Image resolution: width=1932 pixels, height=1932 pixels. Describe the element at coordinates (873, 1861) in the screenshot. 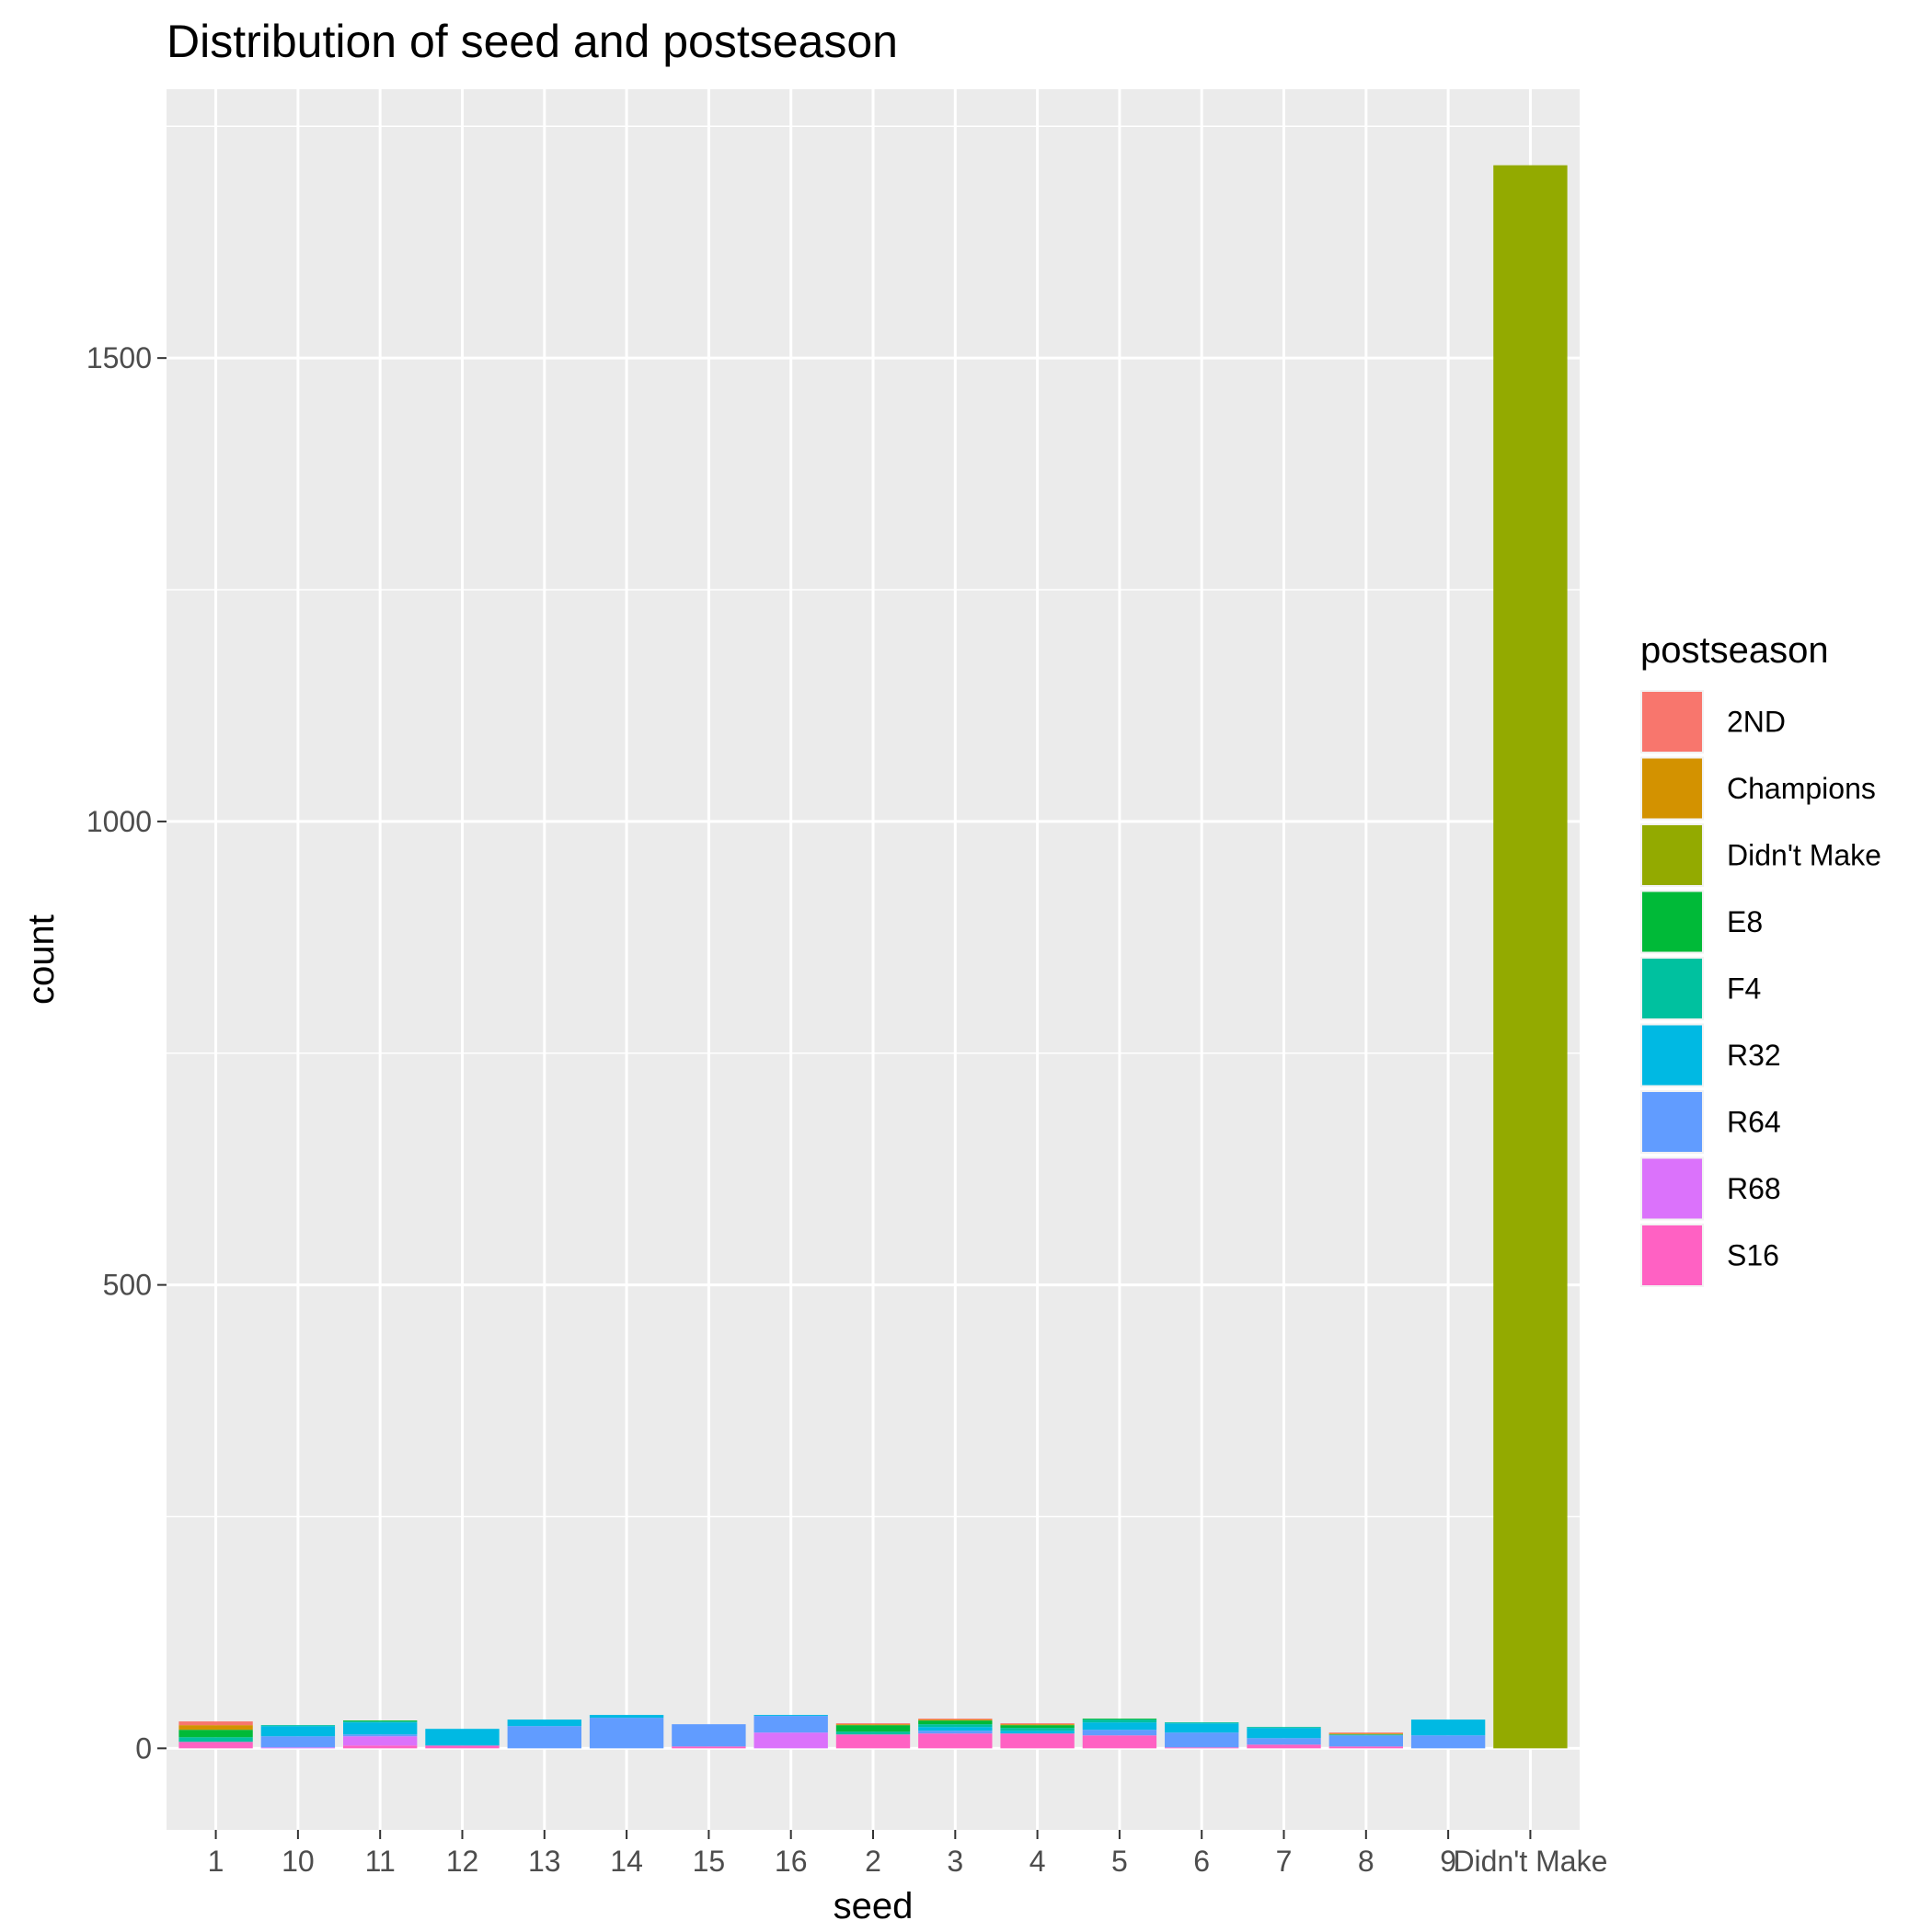

I see `x-tick-label: 2` at that location.